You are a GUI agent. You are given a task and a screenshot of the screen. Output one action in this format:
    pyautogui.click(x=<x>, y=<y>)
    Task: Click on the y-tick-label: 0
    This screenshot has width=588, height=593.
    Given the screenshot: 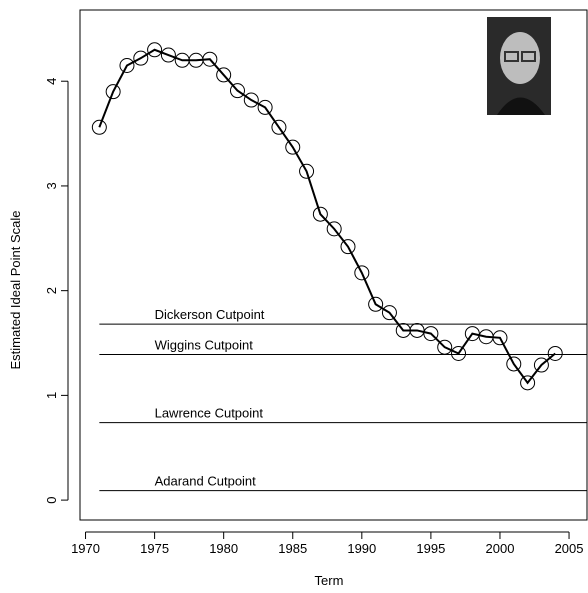 What is the action you would take?
    pyautogui.click(x=51, y=499)
    